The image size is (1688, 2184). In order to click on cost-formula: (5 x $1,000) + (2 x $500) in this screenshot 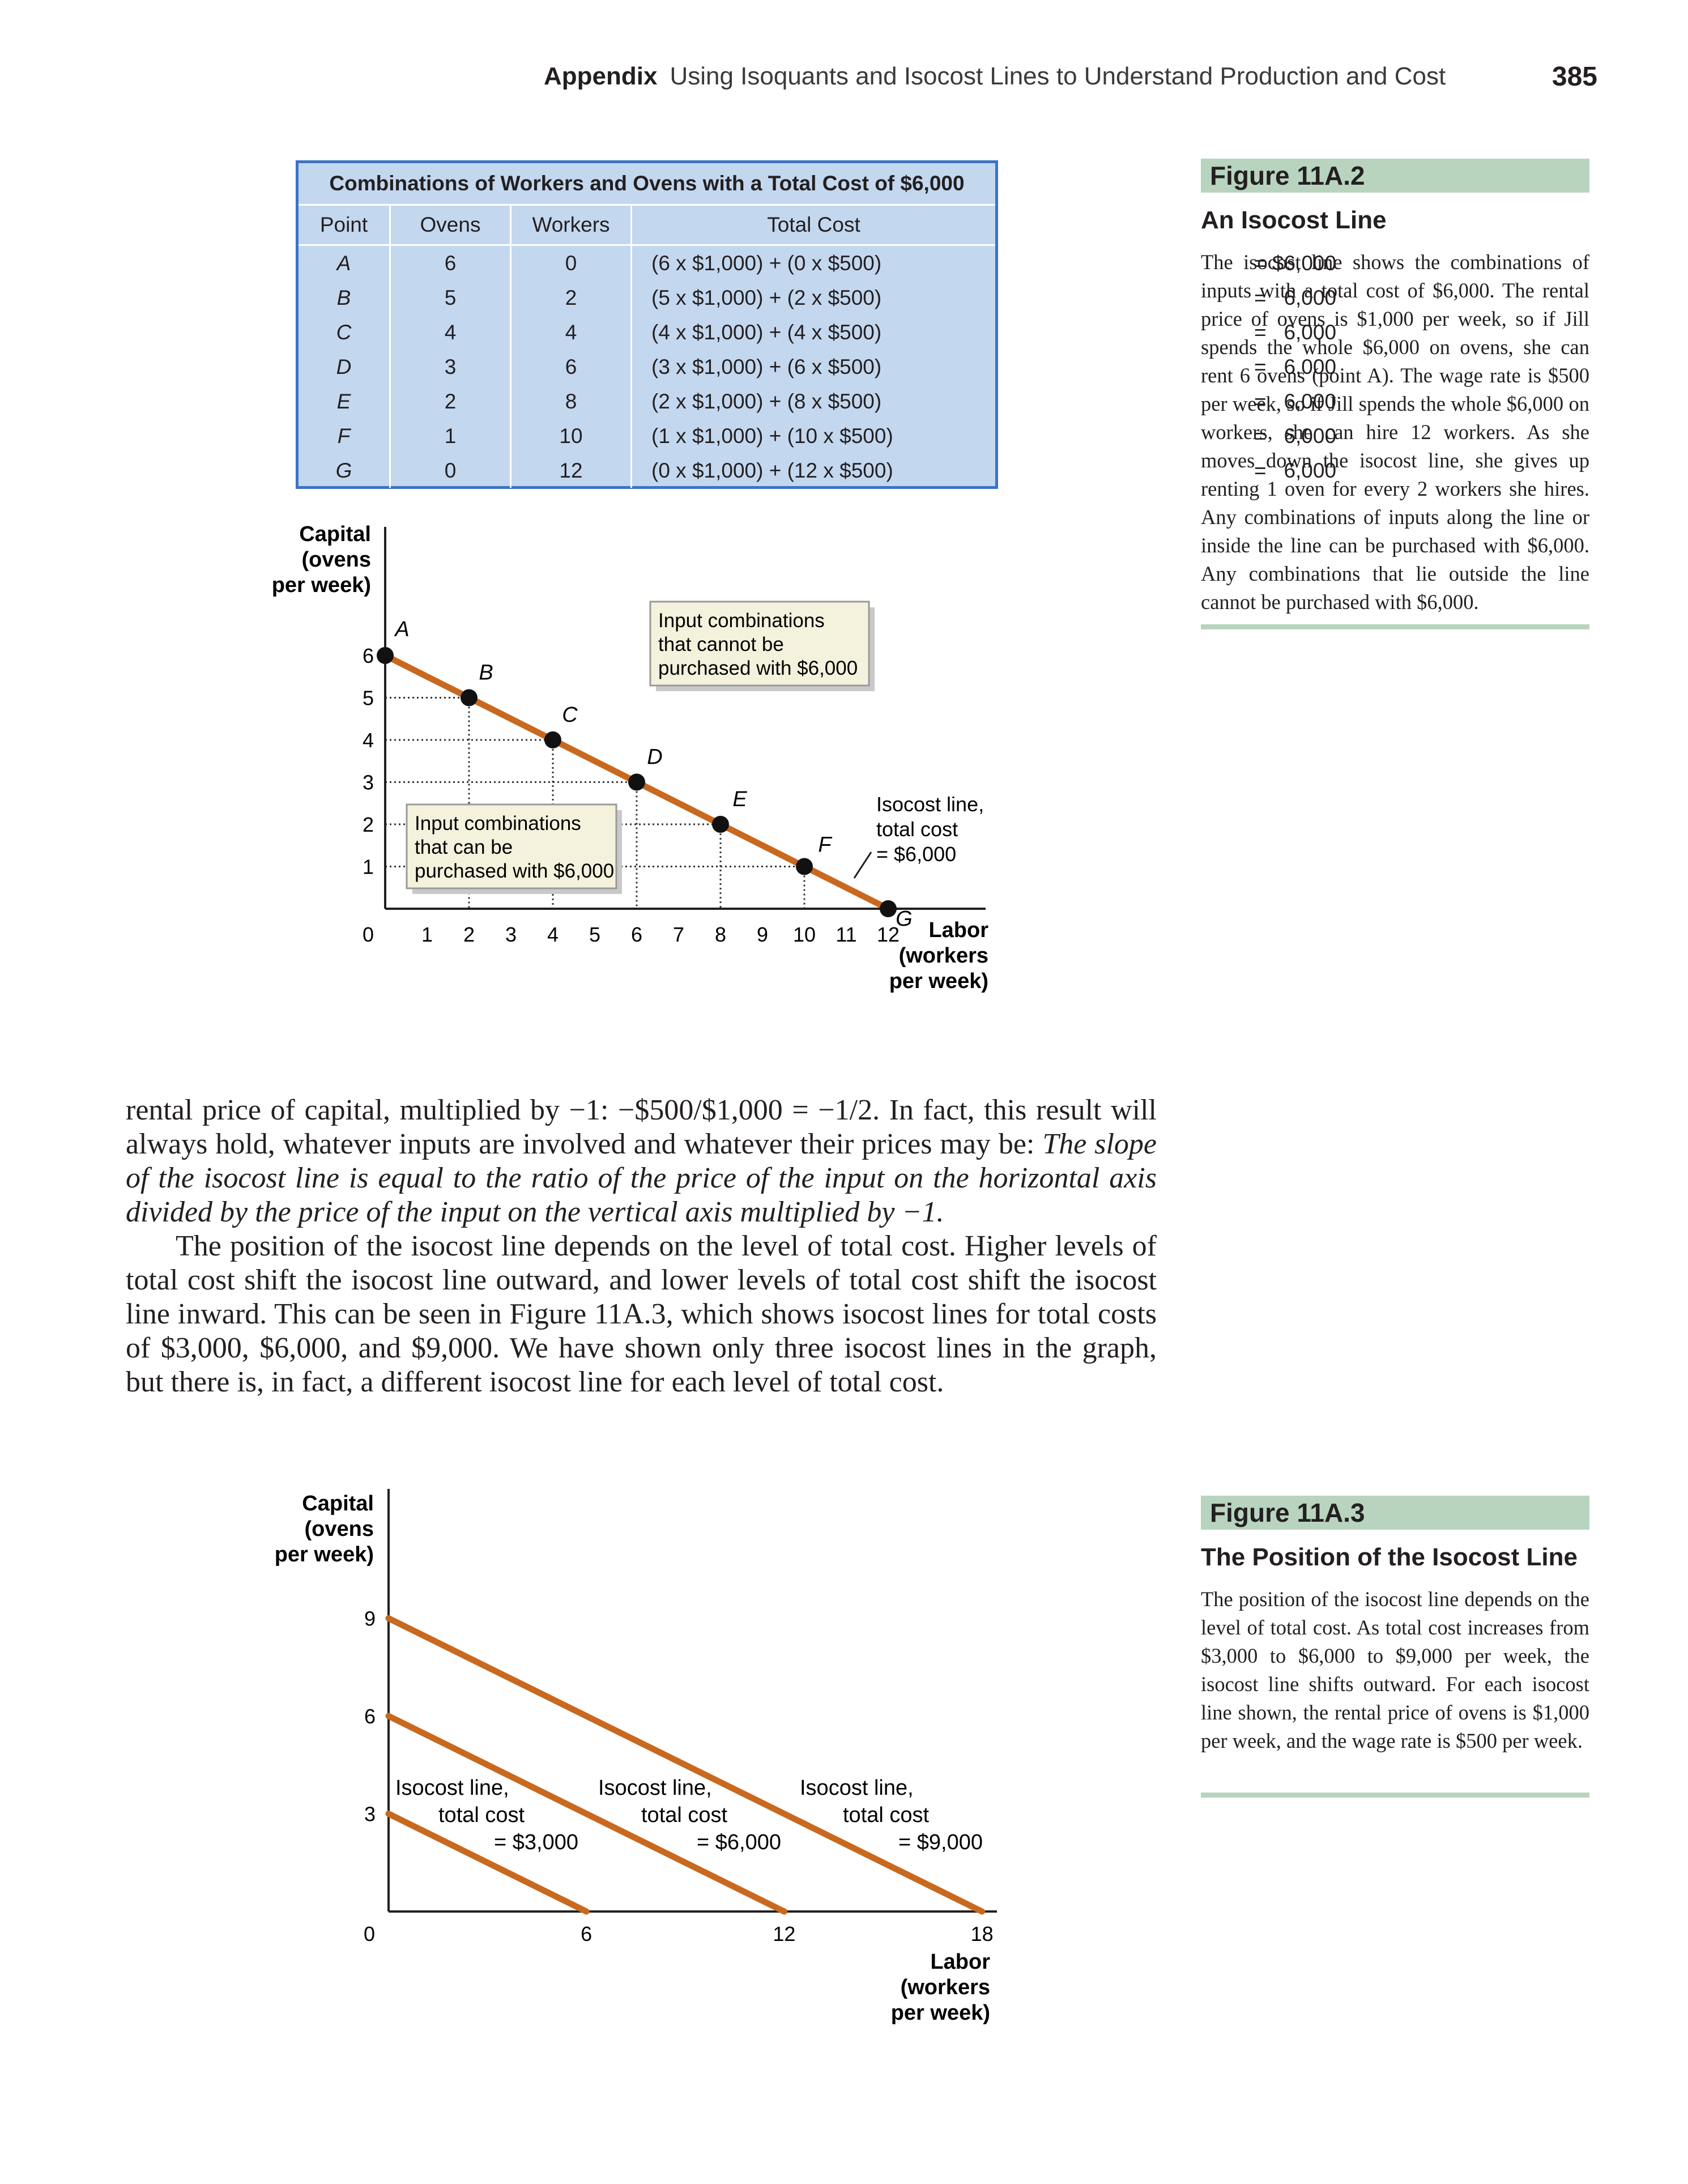, I will do `click(766, 297)`.